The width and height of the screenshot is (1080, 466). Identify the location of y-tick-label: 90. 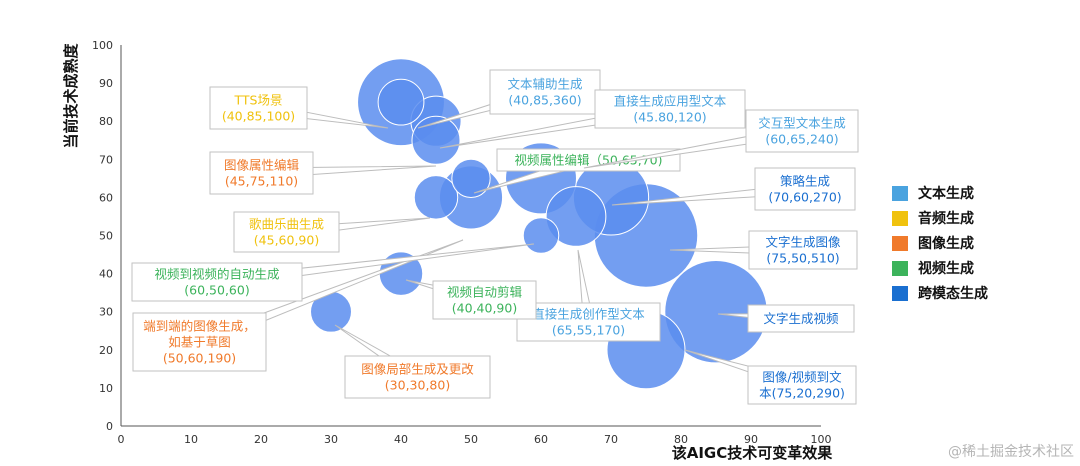
(106, 83).